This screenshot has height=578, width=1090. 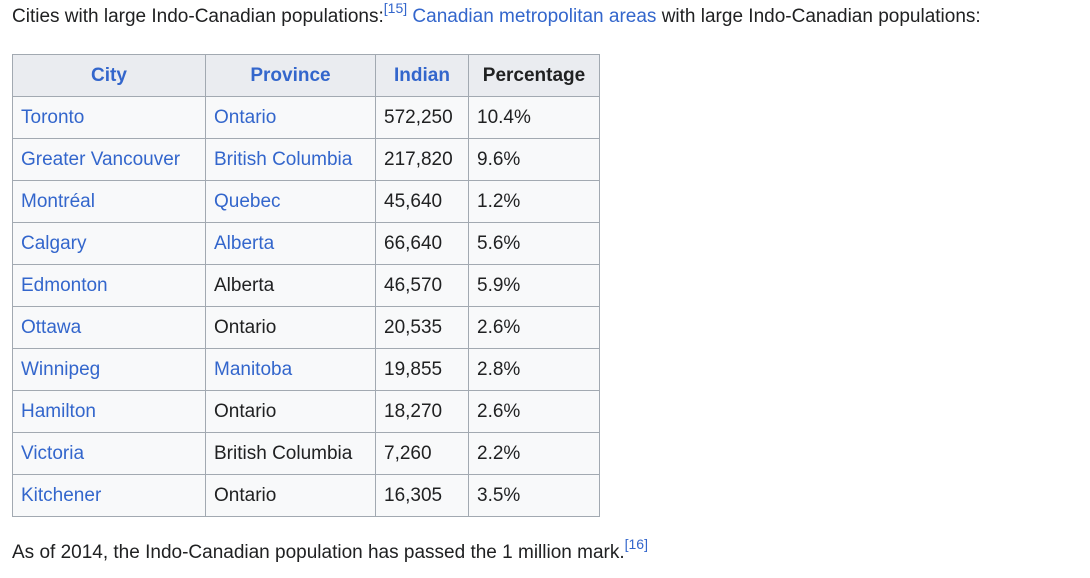 What do you see at coordinates (422, 159) in the screenshot?
I see `indian-population-cell: 217,820` at bounding box center [422, 159].